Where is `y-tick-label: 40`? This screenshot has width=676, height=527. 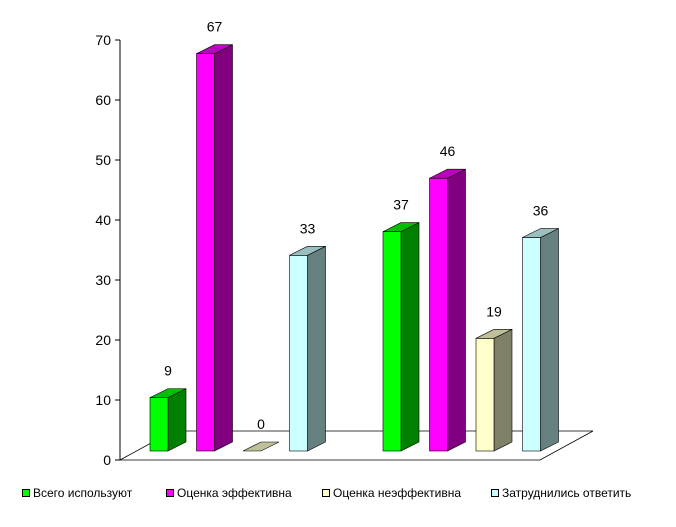 y-tick-label: 40 is located at coordinates (103, 220).